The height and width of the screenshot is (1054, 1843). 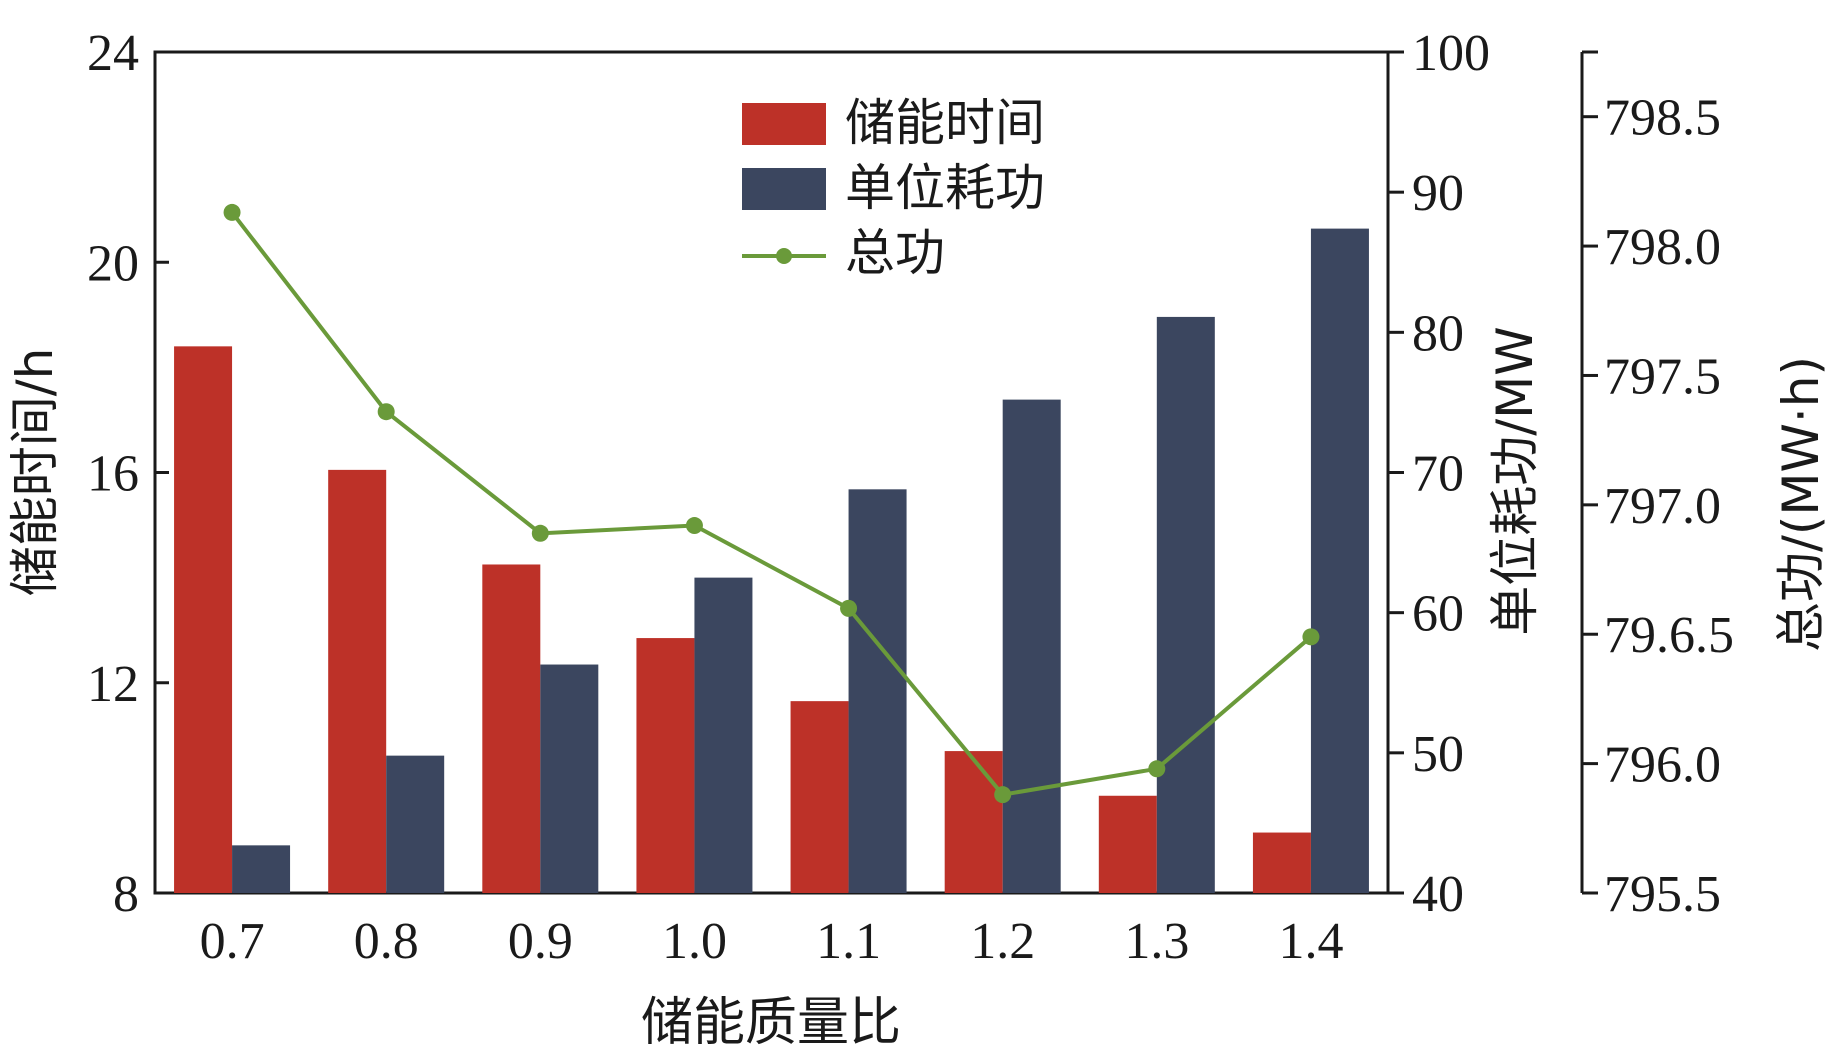 I want to click on legend-label-storage-time: 储能时间, so click(x=945, y=123).